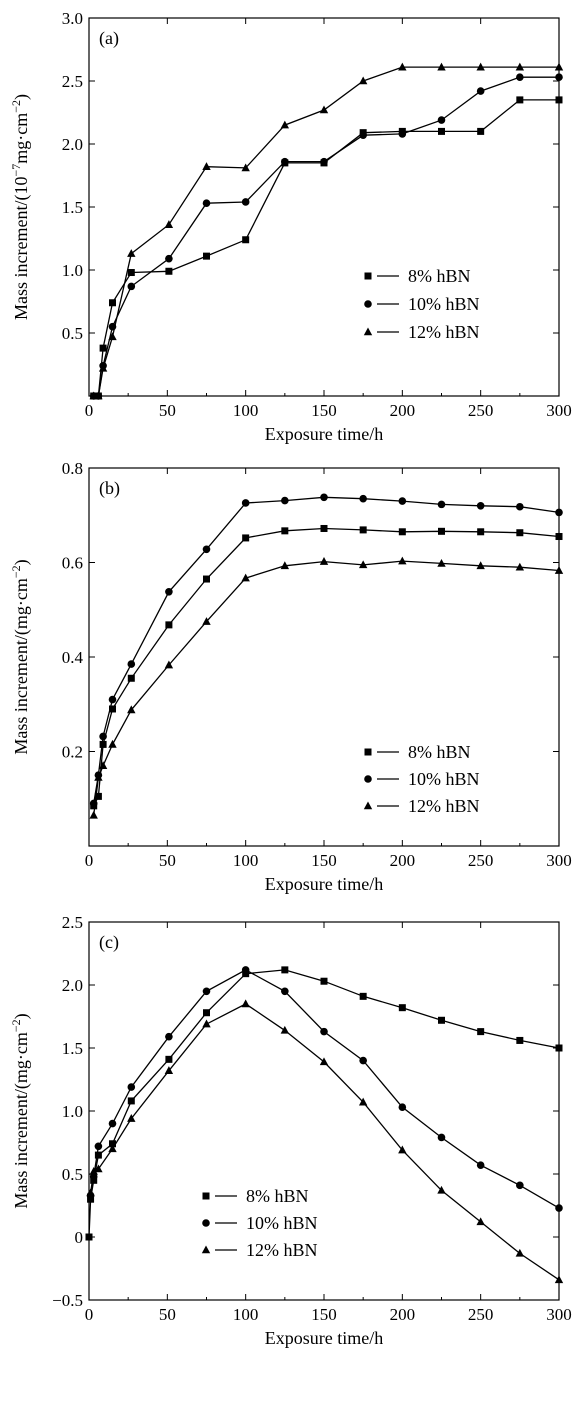 The height and width of the screenshot is (1402, 581). Describe the element at coordinates (326, 688) in the screenshot. I see `series-line` at that location.